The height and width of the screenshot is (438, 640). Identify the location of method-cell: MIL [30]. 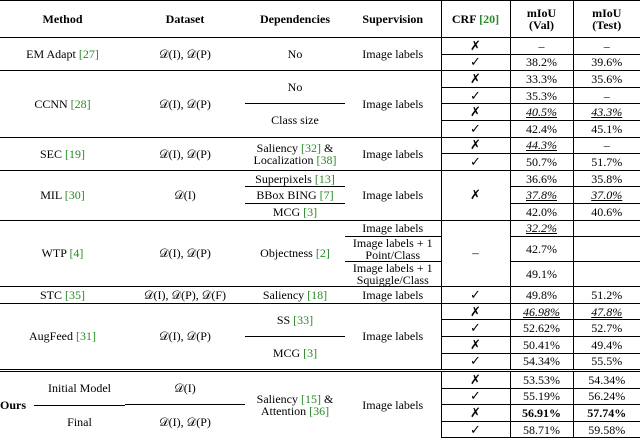
(62, 195).